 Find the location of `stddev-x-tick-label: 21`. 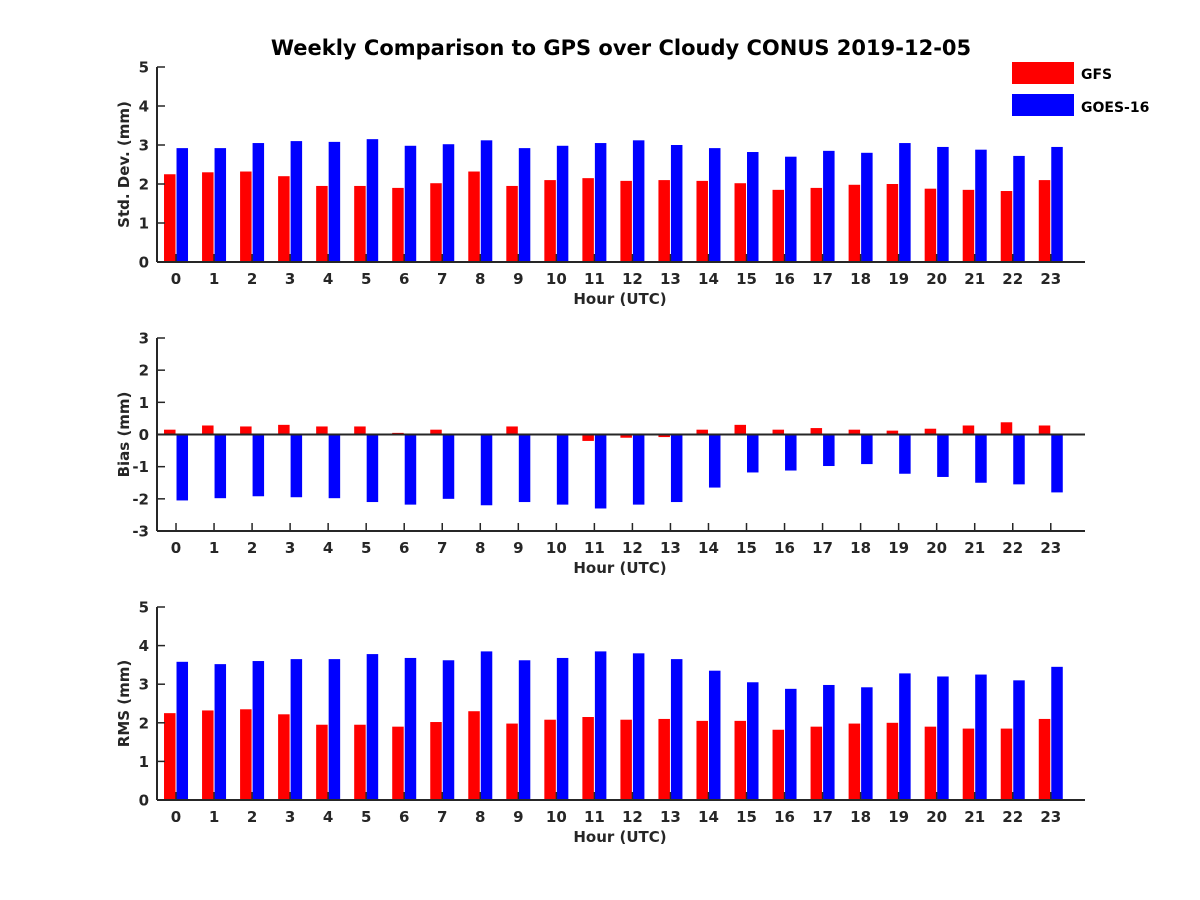

stddev-x-tick-label: 21 is located at coordinates (974, 279).